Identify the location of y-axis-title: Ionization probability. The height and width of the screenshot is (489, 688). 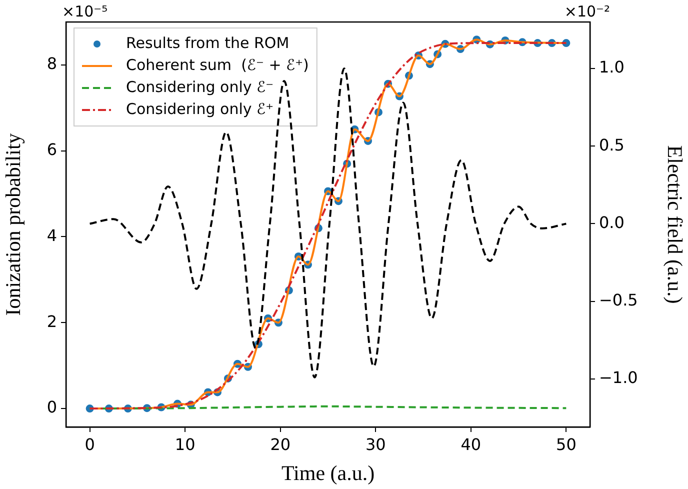
(13, 224).